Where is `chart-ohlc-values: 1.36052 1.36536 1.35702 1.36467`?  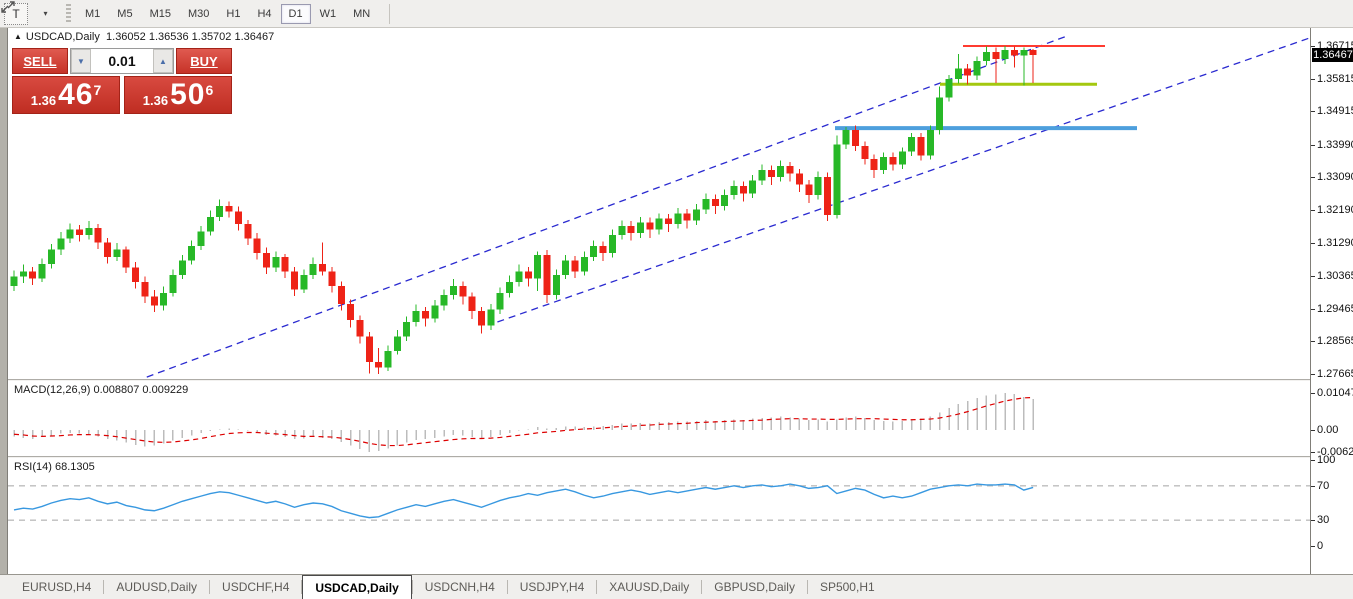
chart-ohlc-values: 1.36052 1.36536 1.35702 1.36467 is located at coordinates (190, 37).